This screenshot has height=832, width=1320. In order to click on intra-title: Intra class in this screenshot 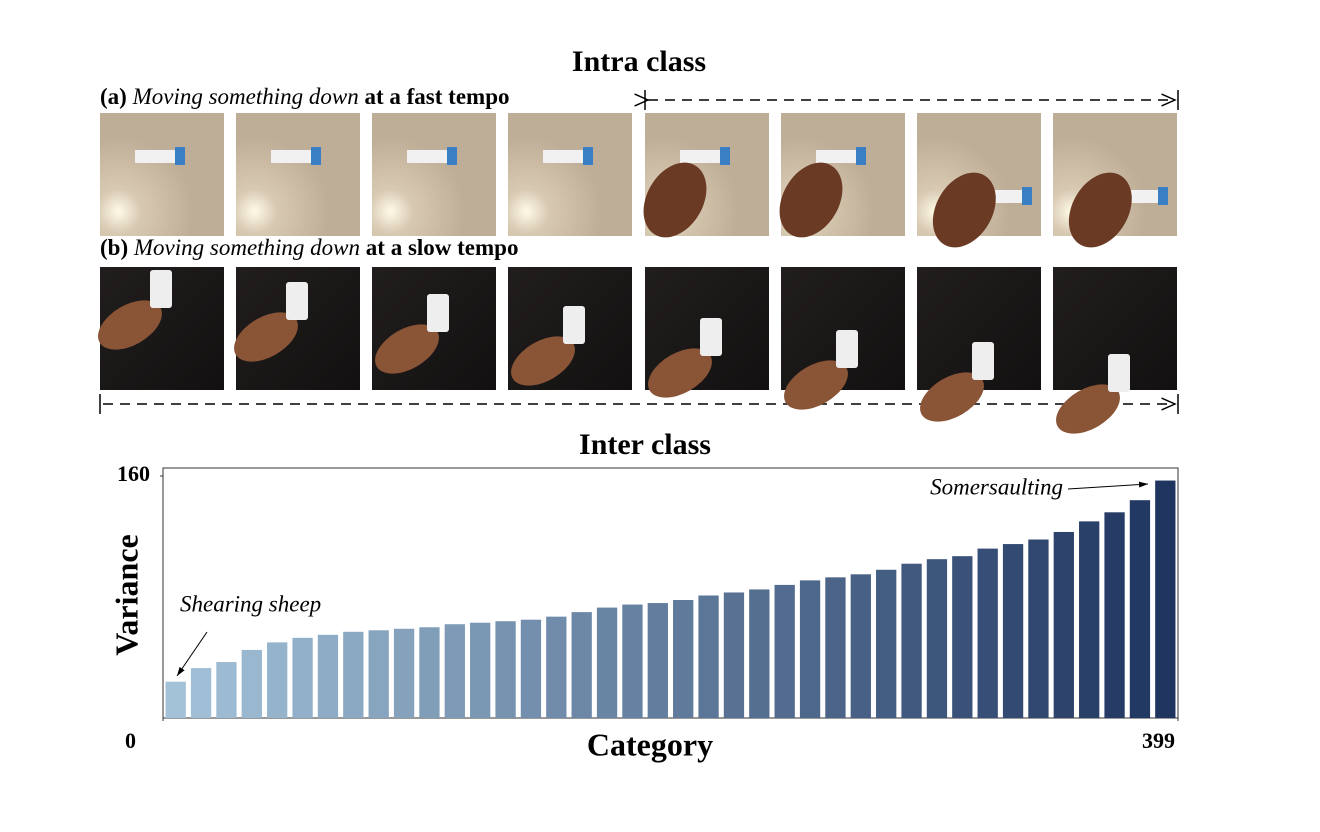, I will do `click(639, 61)`.